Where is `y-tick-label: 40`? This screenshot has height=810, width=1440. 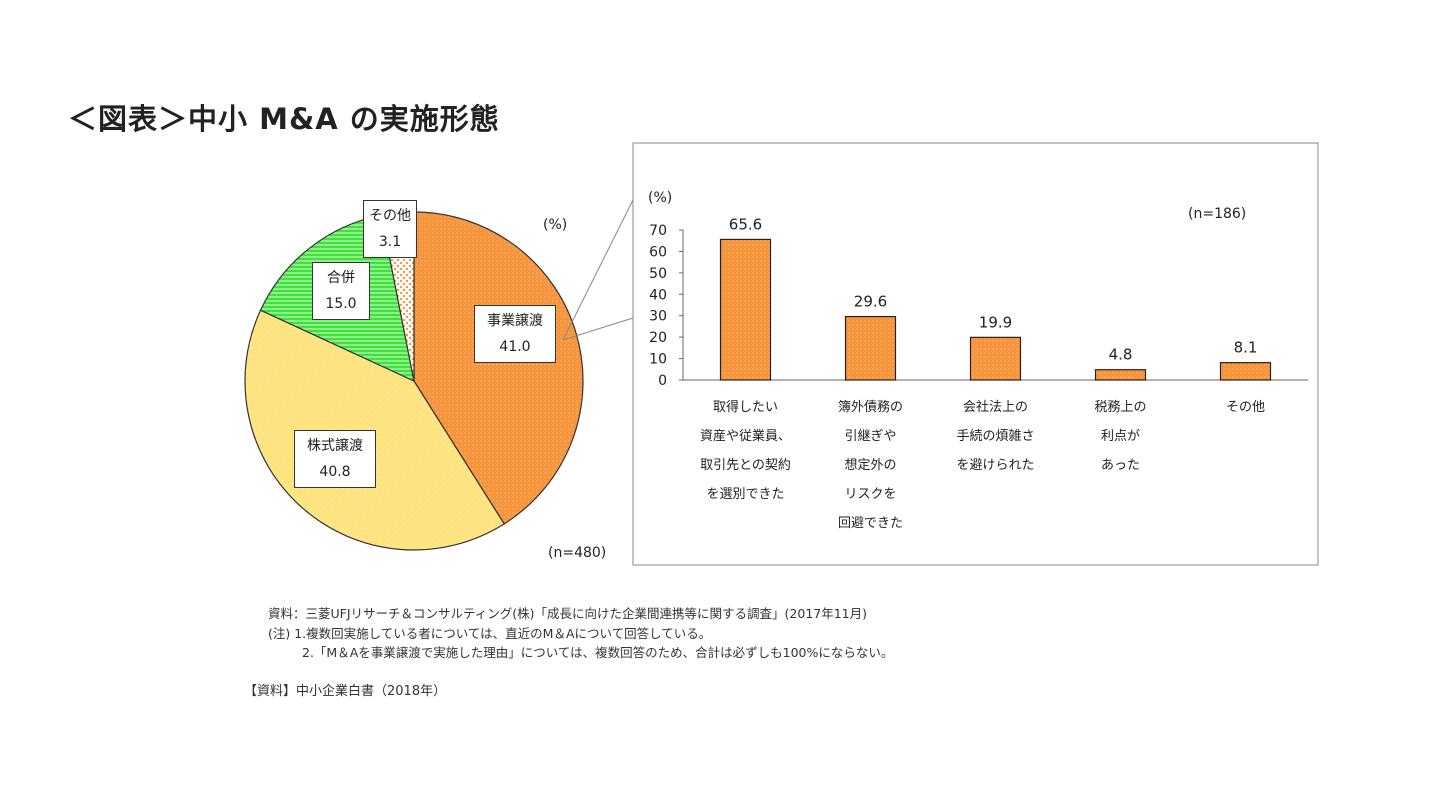 y-tick-label: 40 is located at coordinates (658, 295).